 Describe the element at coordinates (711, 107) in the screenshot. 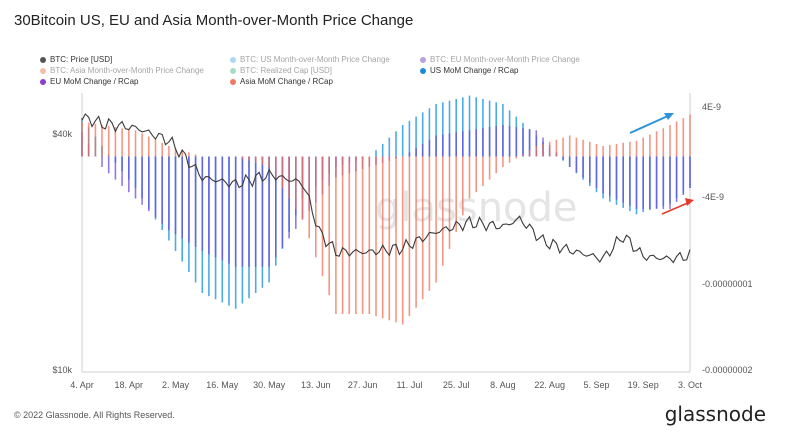

I see `y-right-tick-label: 4E-9` at that location.